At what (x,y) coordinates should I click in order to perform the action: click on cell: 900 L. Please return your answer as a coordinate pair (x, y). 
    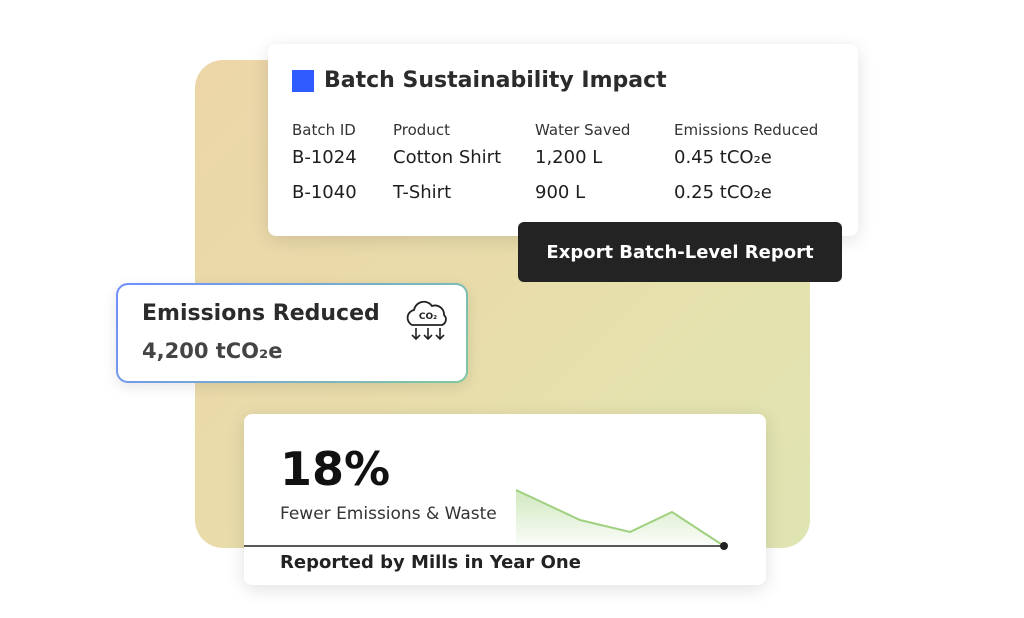
    Looking at the image, I should click on (560, 192).